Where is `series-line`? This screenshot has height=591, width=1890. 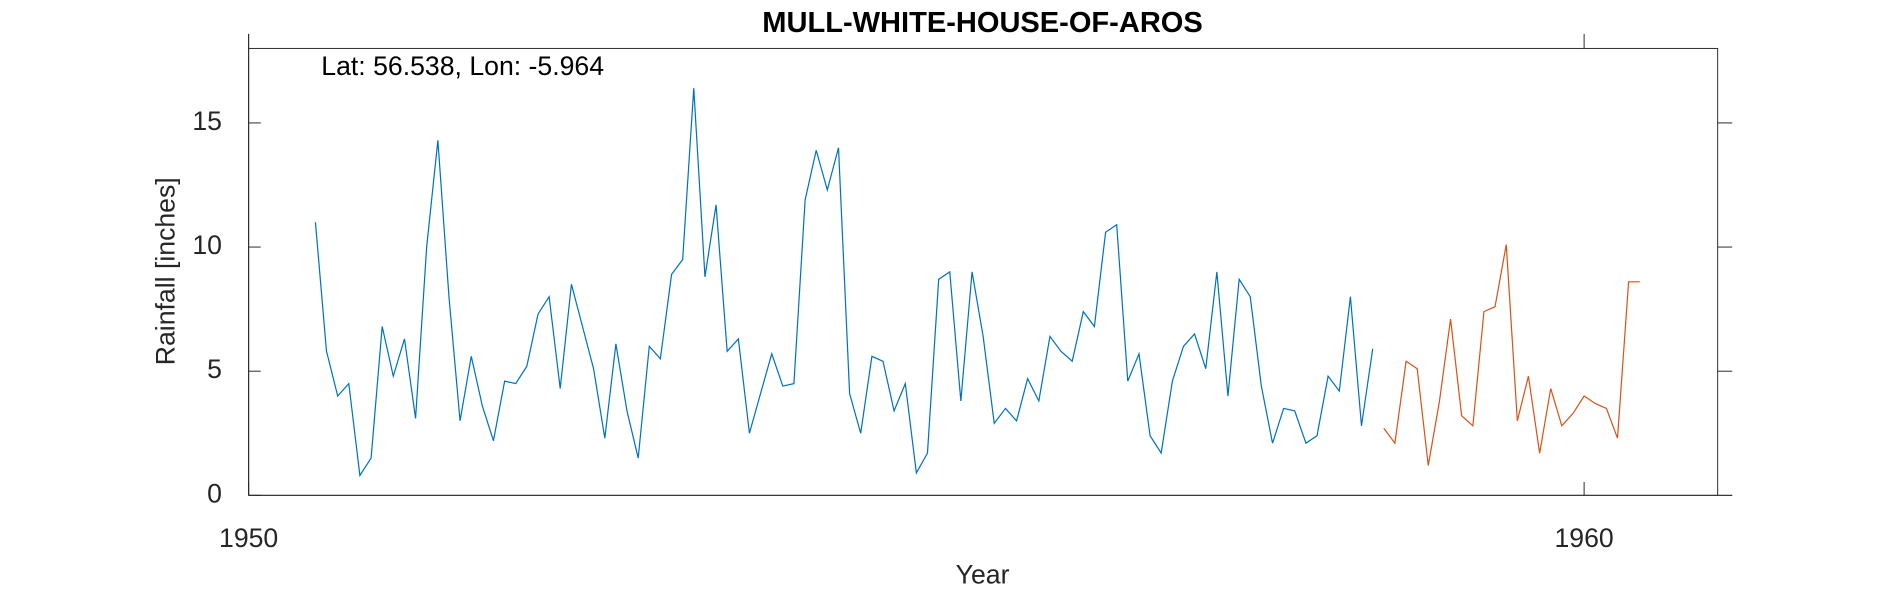
series-line is located at coordinates (1511, 355).